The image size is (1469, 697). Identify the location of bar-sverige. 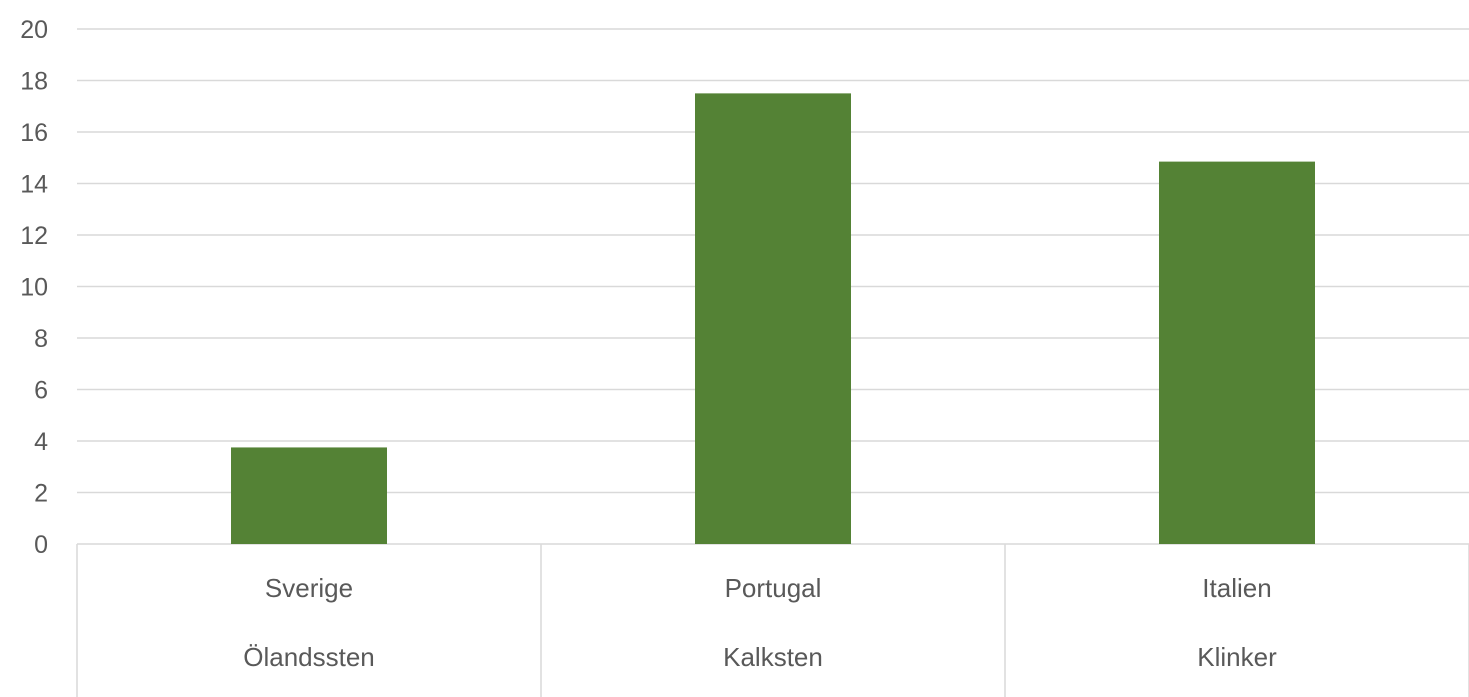
(309, 495).